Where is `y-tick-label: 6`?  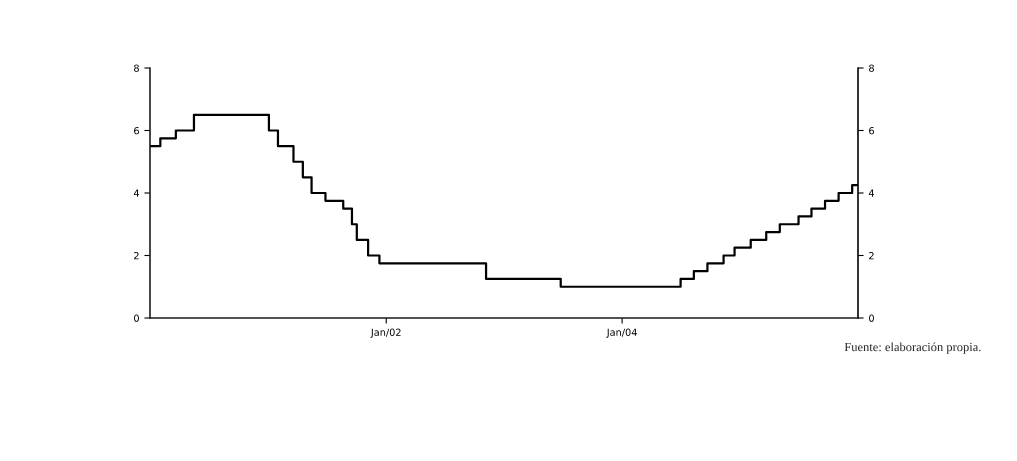
y-tick-label: 6 is located at coordinates (136, 130).